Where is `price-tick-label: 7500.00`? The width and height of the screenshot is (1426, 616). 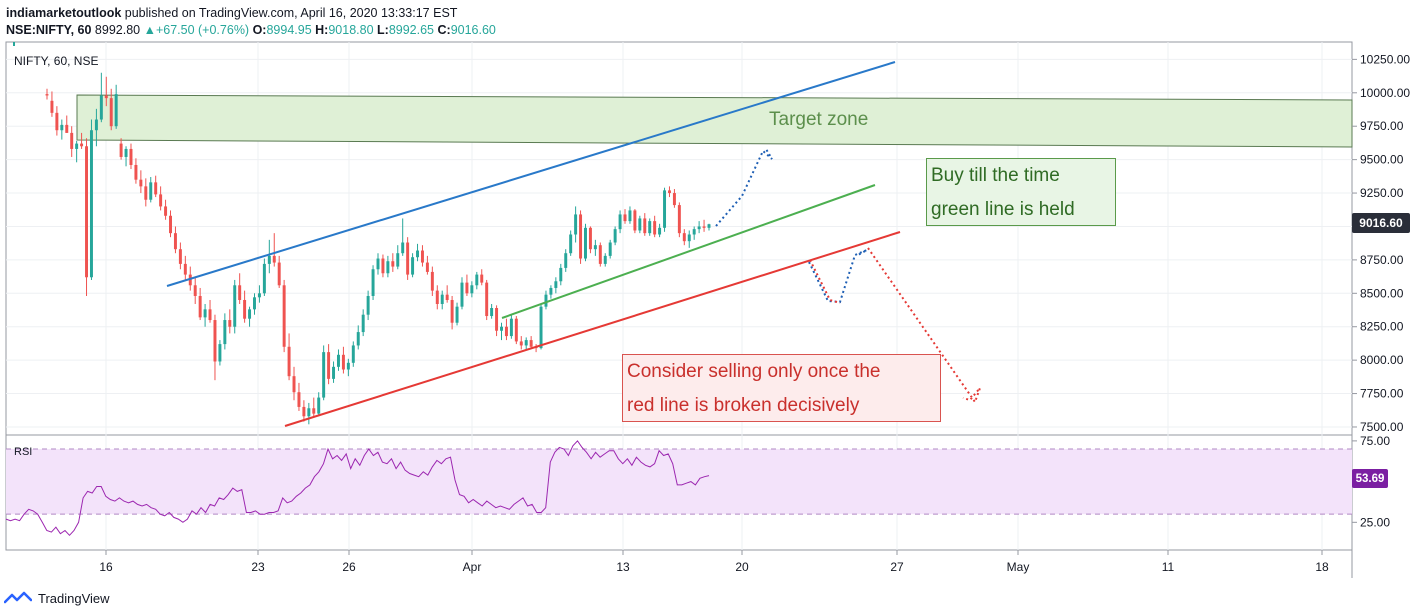 price-tick-label: 7500.00 is located at coordinates (1382, 427).